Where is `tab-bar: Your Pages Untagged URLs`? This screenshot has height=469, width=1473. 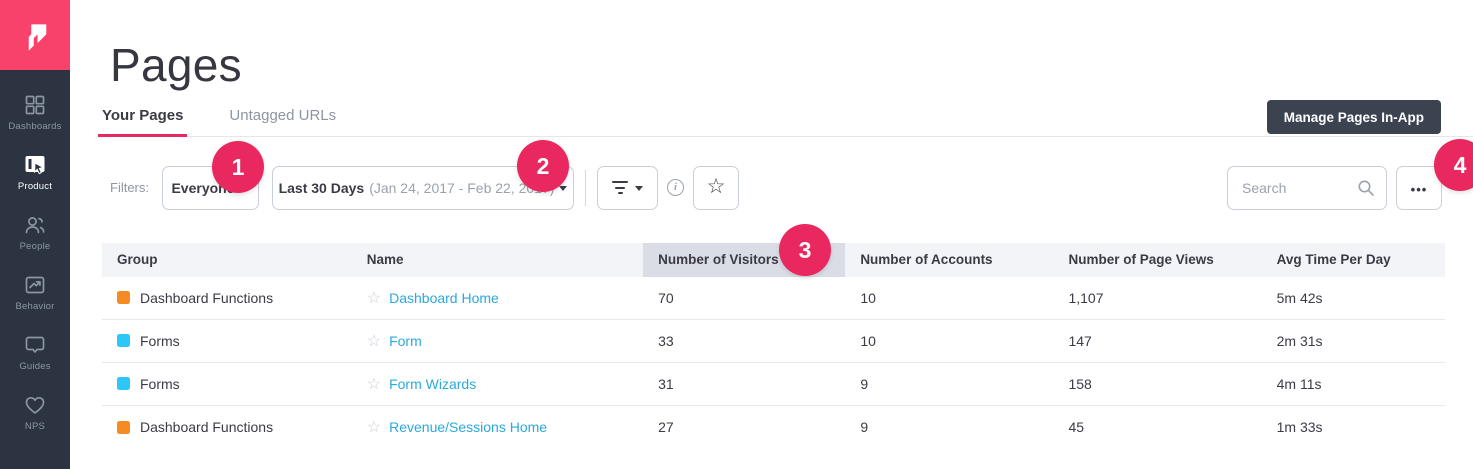 tab-bar: Your Pages Untagged URLs is located at coordinates (785, 122).